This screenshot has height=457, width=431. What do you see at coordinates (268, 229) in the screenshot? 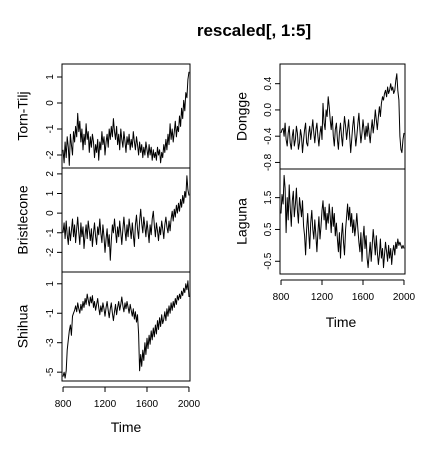
I see `y-tick-label-laguna: 0.5` at bounding box center [268, 229].